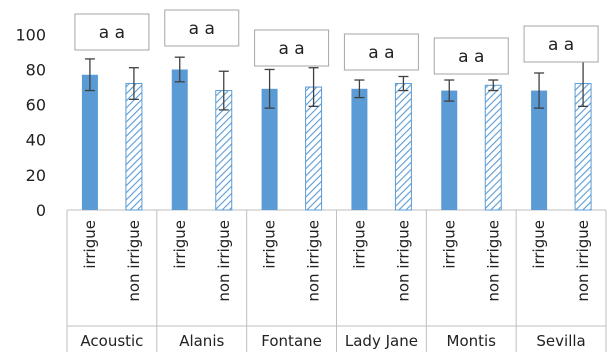 The height and width of the screenshot is (358, 609). I want to click on y-tick-label: 40, so click(36, 140).